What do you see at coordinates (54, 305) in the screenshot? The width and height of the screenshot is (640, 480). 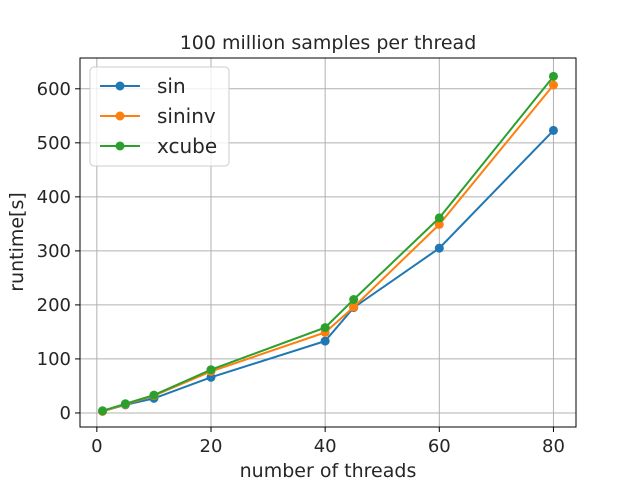 I see `y-tick-label: 200` at bounding box center [54, 305].